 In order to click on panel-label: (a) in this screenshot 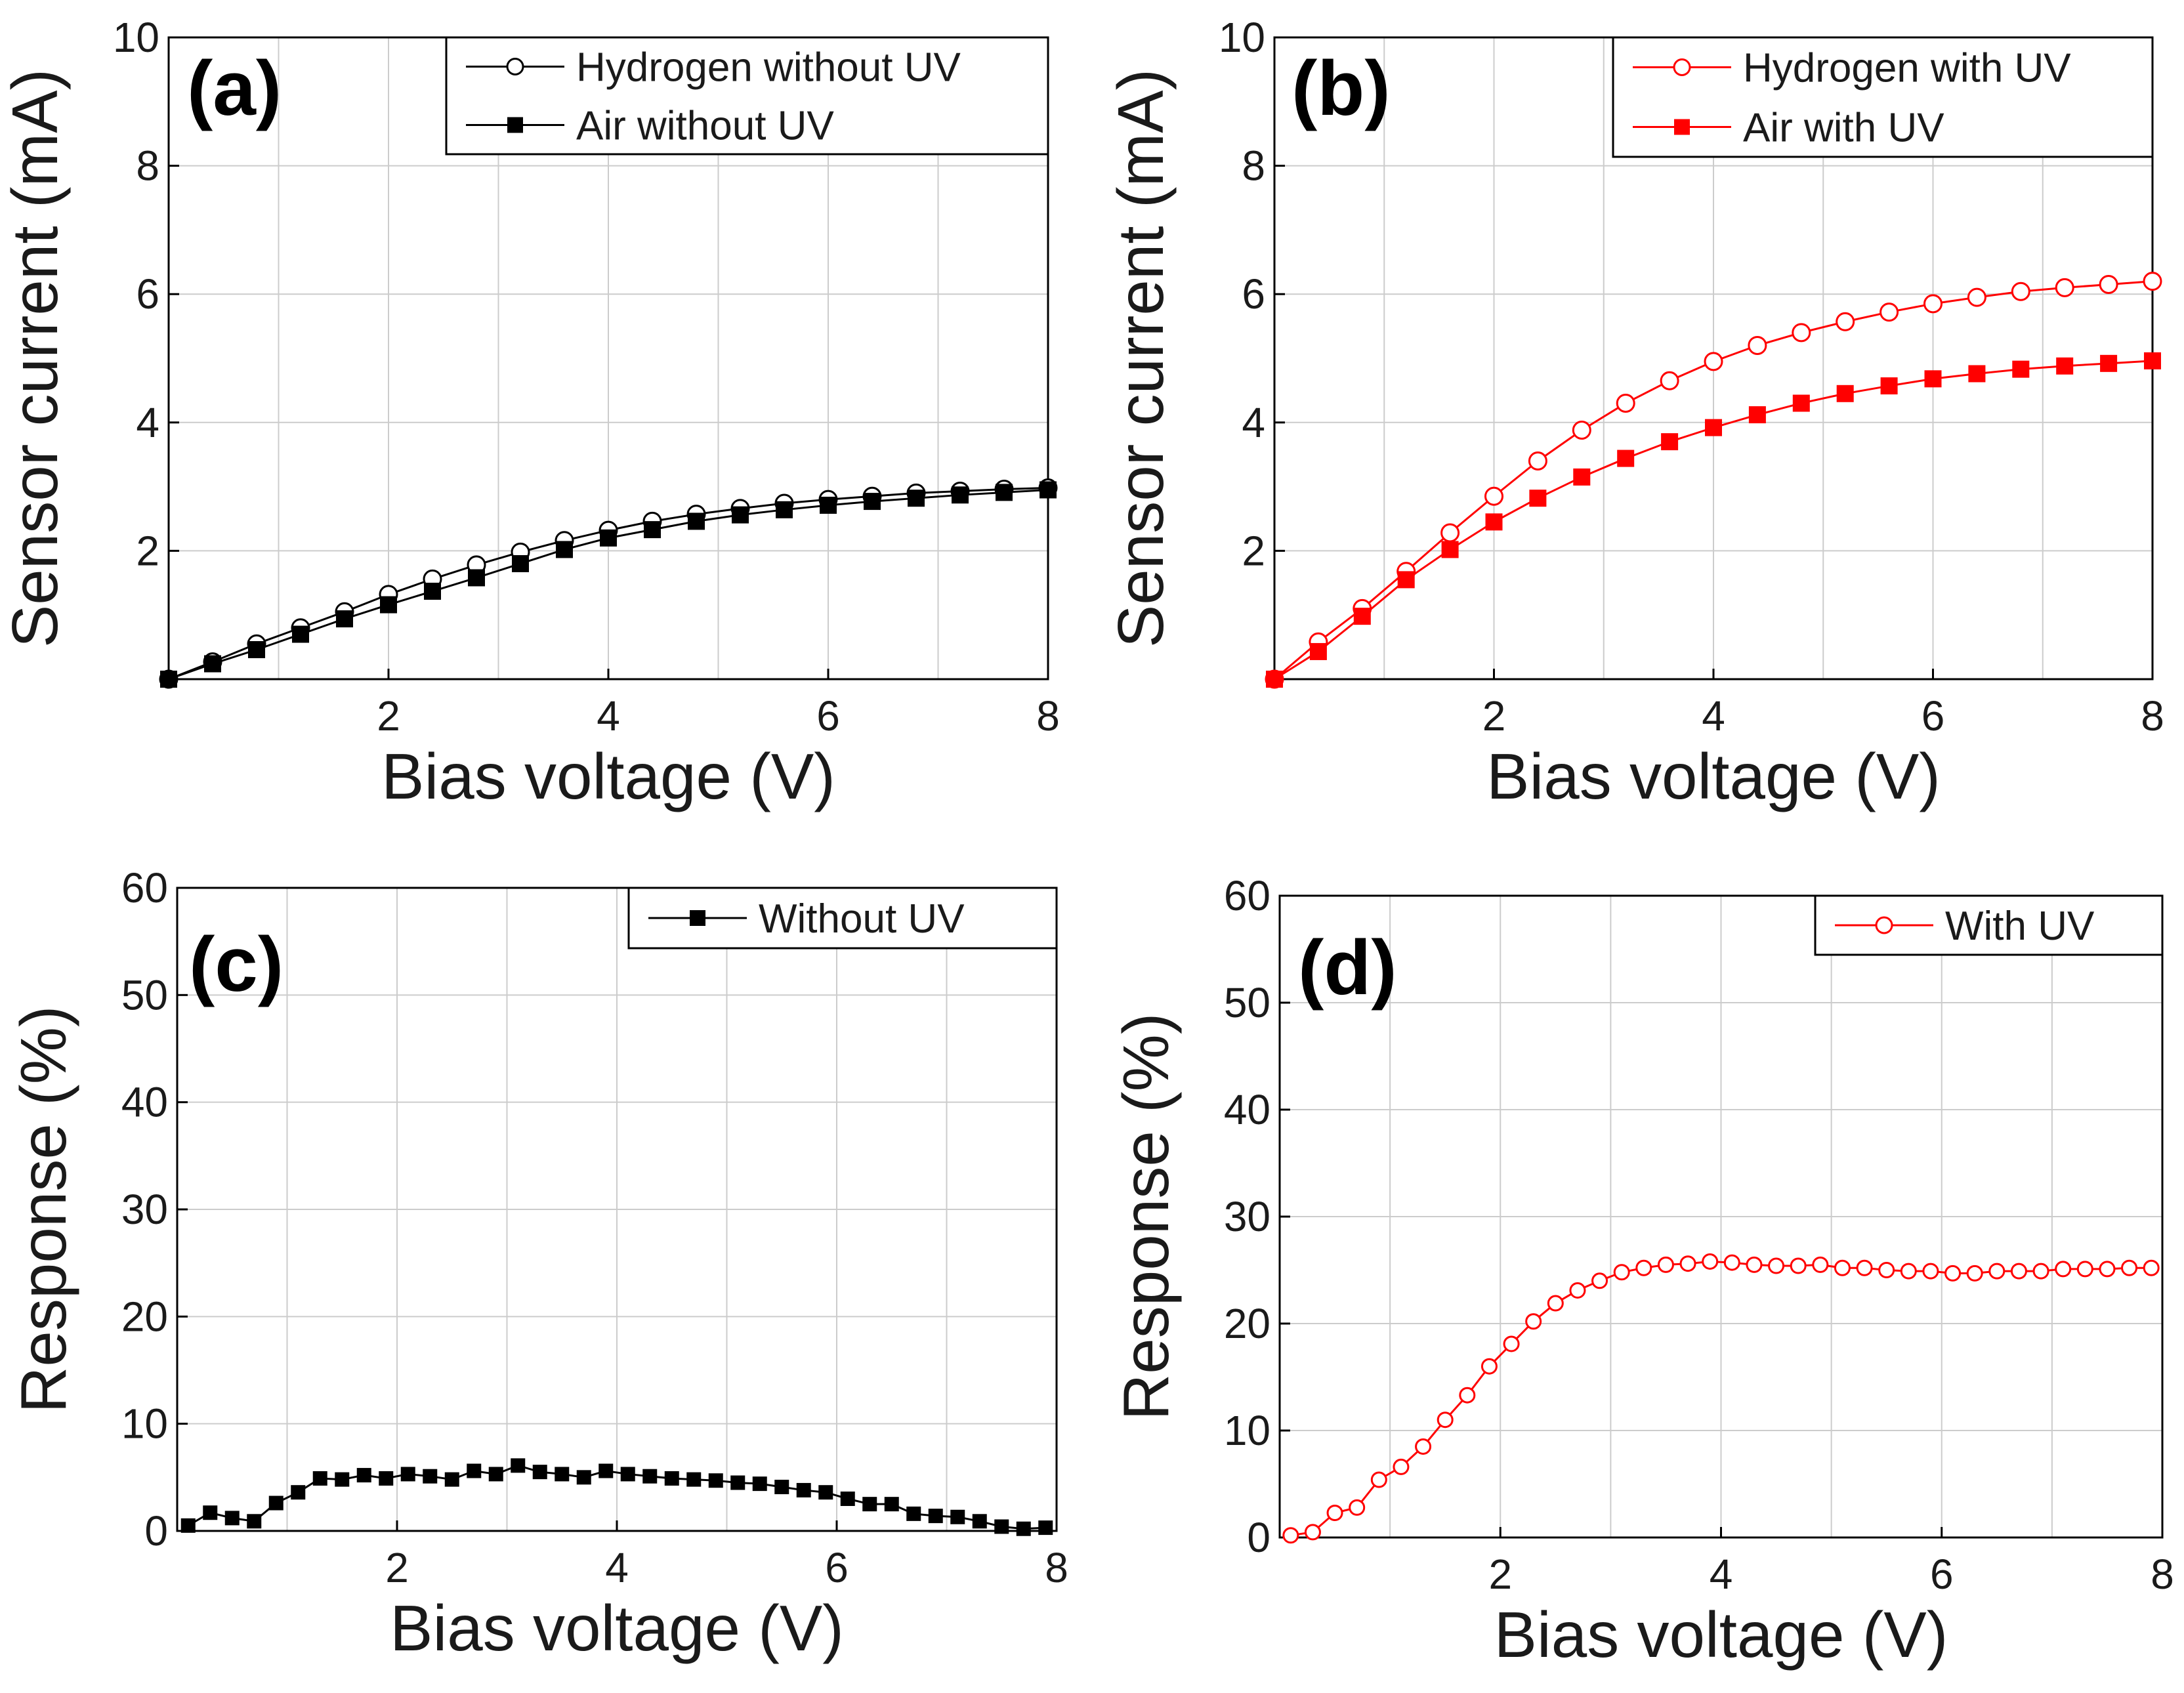, I will do `click(234, 88)`.